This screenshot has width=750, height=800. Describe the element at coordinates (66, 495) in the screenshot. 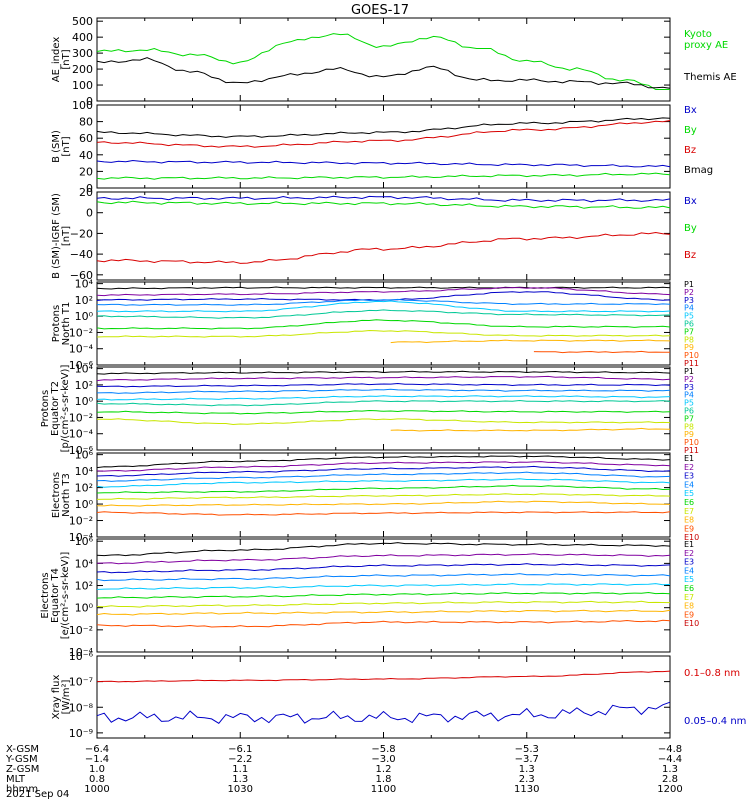

I see `y-axis-label: North T3` at that location.